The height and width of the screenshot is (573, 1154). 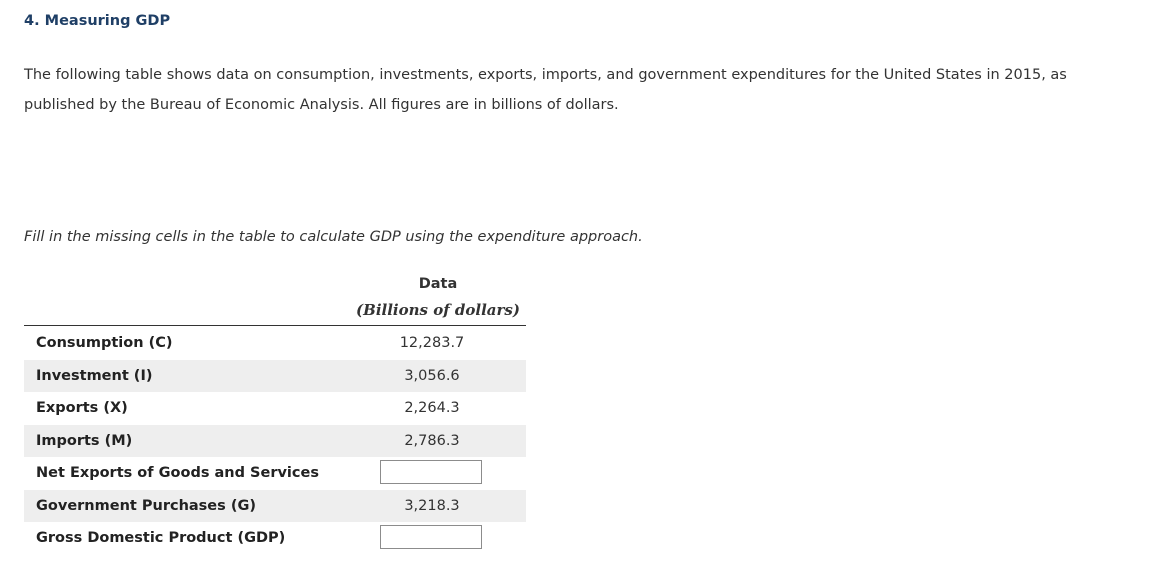 I want to click on table-row-imports: Imports (M) 2,786.3, so click(x=275, y=440).